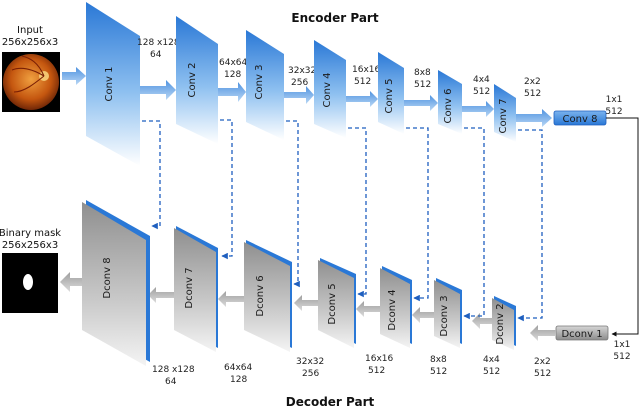 The width and height of the screenshot is (640, 413). I want to click on encoder-block-6: Conv 6, so click(450, 102).